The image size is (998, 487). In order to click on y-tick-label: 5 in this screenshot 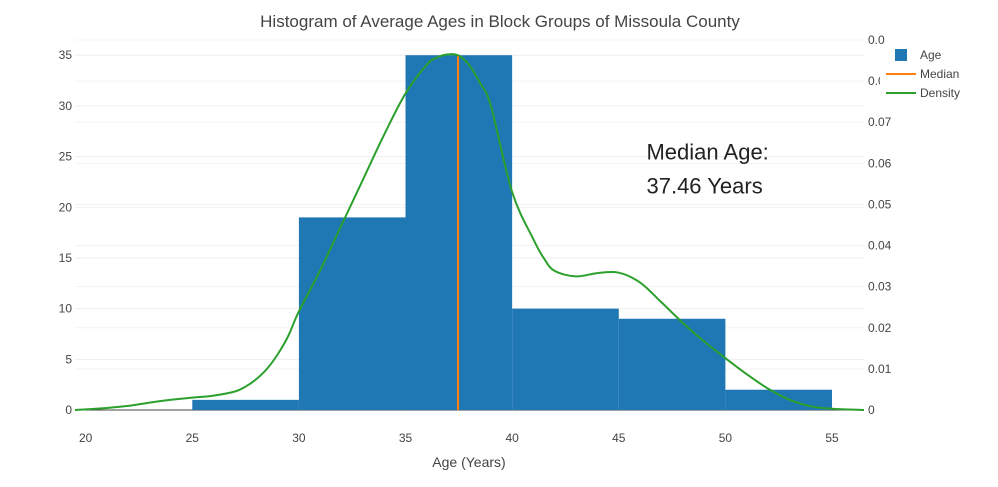, I will do `click(68, 359)`.